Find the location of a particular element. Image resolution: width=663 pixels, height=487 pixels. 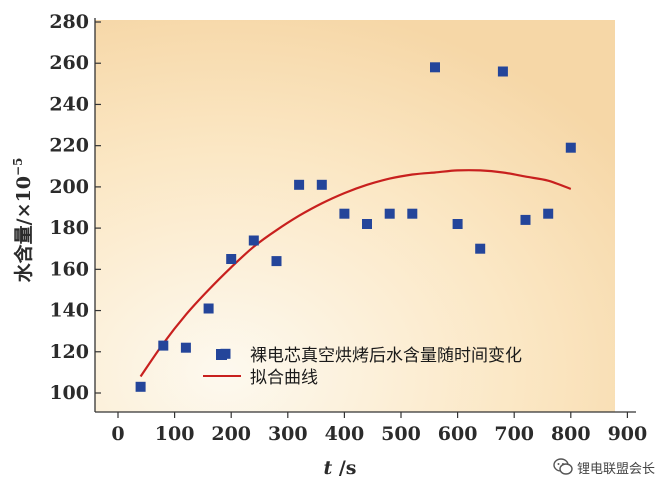

y-tick-label: 260 is located at coordinates (69, 63).